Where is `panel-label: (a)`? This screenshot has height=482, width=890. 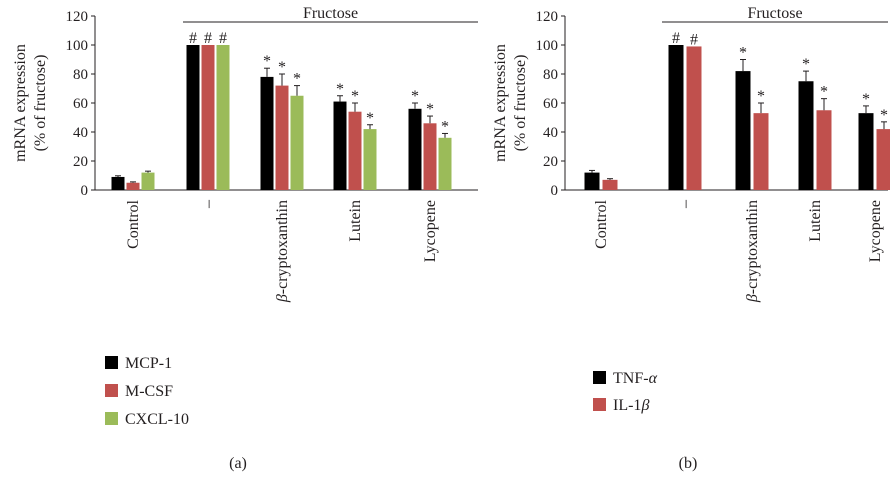
panel-label: (a) is located at coordinates (238, 463).